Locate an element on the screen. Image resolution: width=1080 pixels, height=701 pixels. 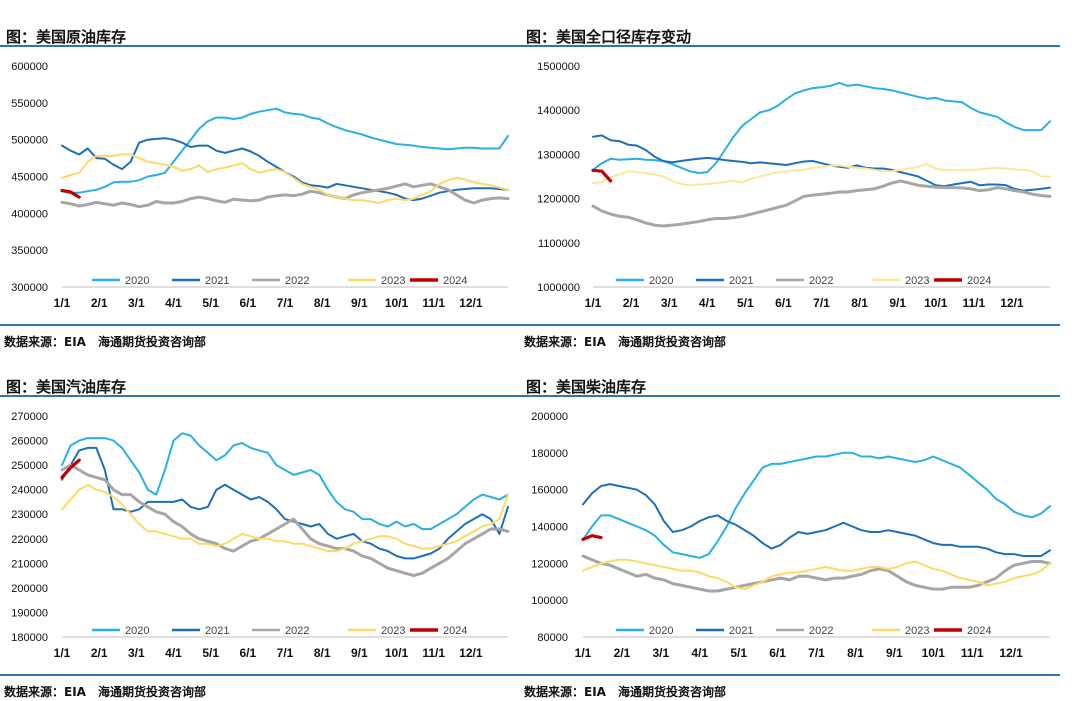
y-tick-label: 270000 is located at coordinates (29, 417).